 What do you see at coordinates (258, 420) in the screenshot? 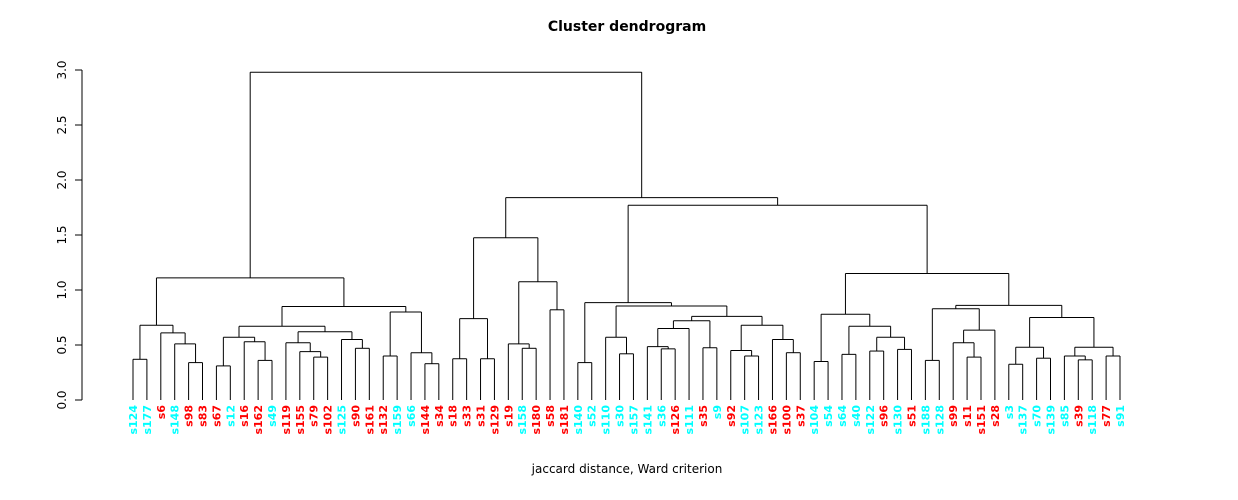
I see `leaf-label-s162: s162` at bounding box center [258, 420].